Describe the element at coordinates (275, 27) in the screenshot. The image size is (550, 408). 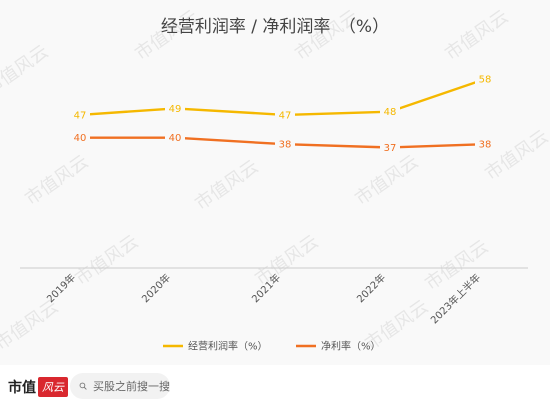
I see `chart-title: 经营利润率 / 净利润率 （%）` at that location.